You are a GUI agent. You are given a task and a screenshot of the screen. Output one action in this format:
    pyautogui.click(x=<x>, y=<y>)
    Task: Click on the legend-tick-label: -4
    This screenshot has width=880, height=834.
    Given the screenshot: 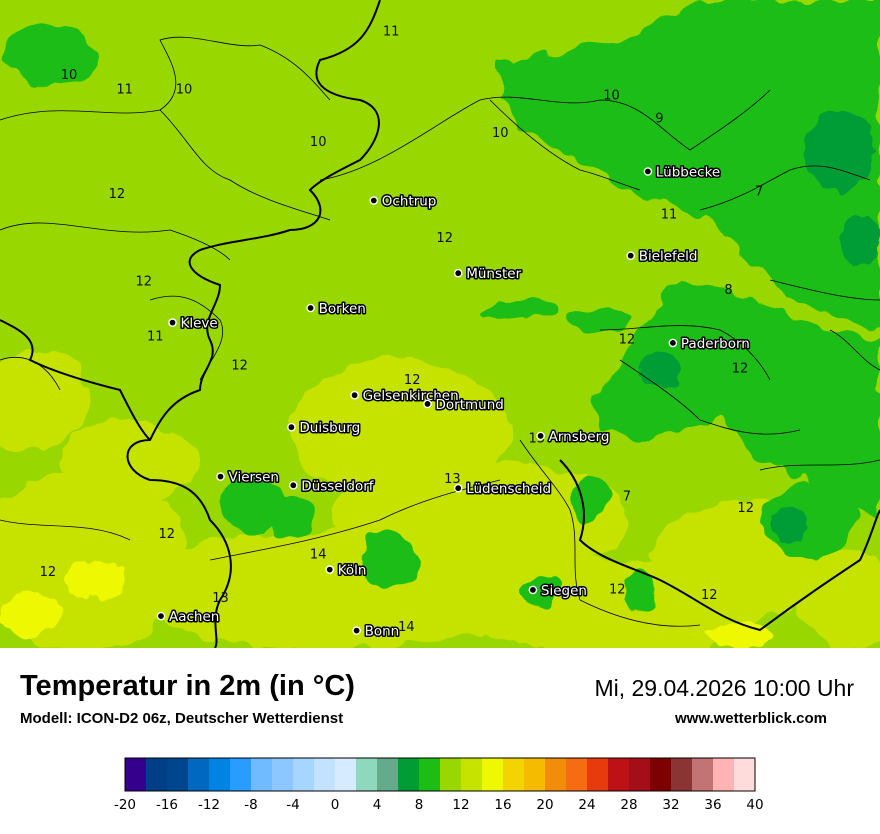 What is the action you would take?
    pyautogui.click(x=292, y=805)
    